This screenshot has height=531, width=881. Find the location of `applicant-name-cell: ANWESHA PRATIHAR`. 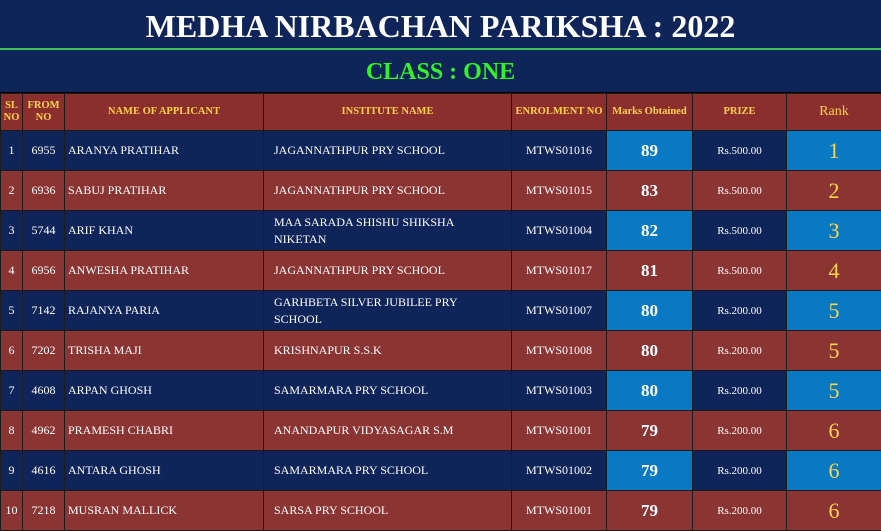

applicant-name-cell: ANWESHA PRATIHAR is located at coordinates (164, 270).